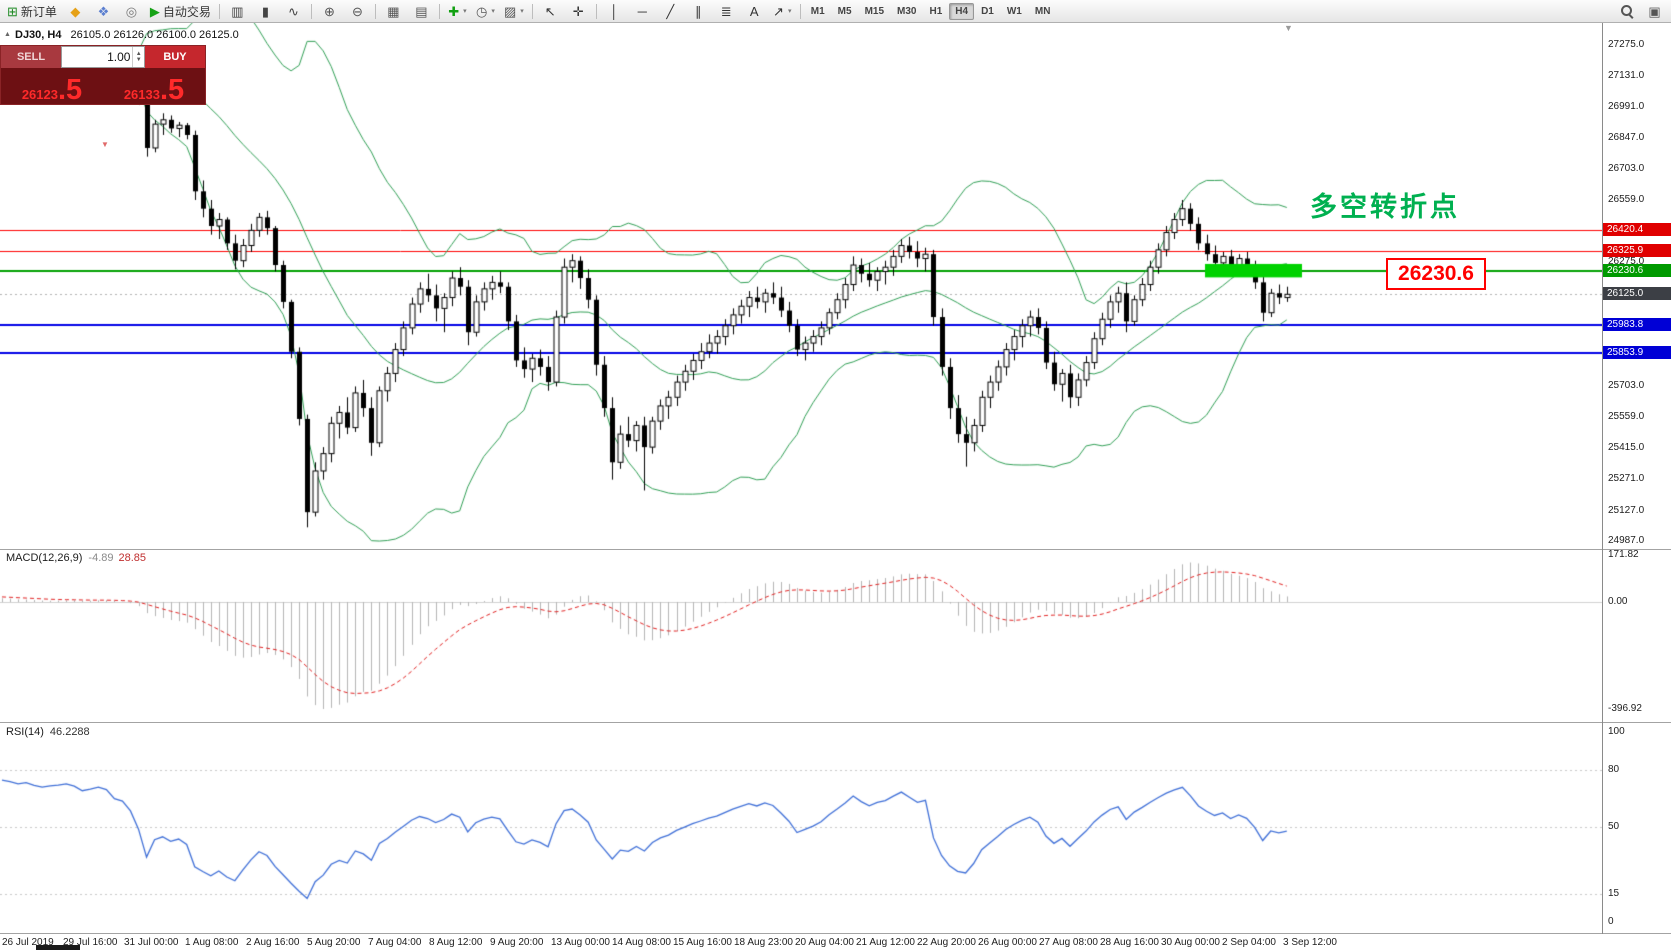  Describe the element at coordinates (1068, 942) in the screenshot. I see `time-axis-label: 27 Aug 08:00` at that location.